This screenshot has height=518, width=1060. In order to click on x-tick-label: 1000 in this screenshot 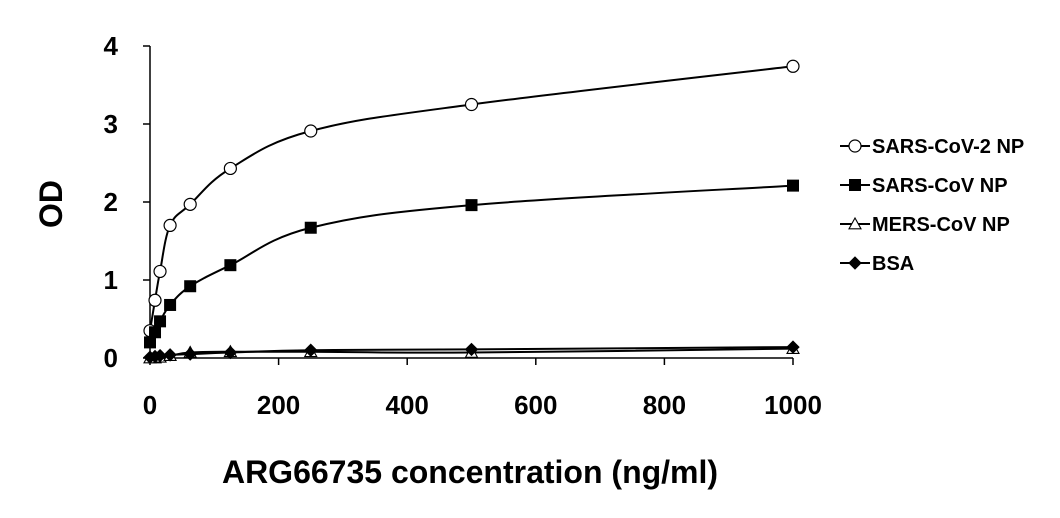, I will do `click(793, 405)`.